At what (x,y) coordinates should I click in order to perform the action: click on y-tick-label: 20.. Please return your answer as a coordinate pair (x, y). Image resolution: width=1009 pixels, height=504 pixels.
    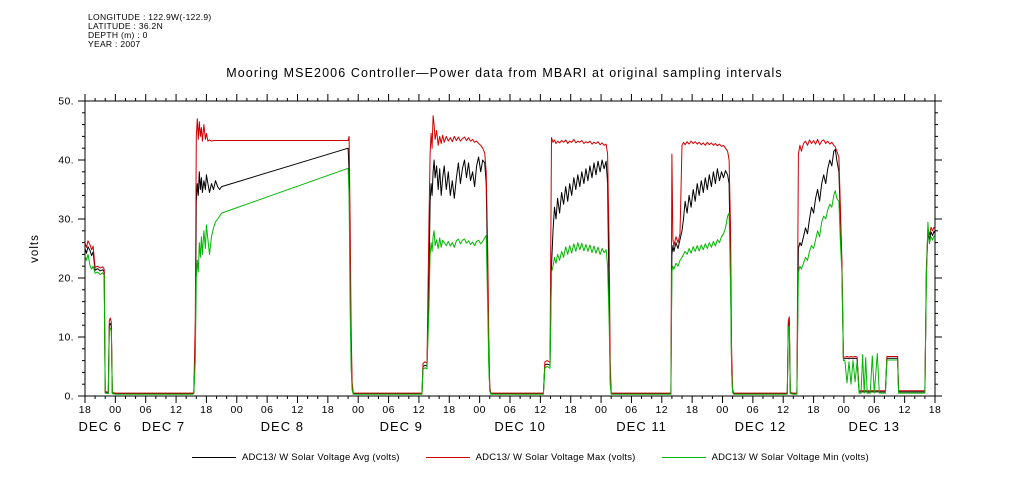
    Looking at the image, I should click on (66, 279).